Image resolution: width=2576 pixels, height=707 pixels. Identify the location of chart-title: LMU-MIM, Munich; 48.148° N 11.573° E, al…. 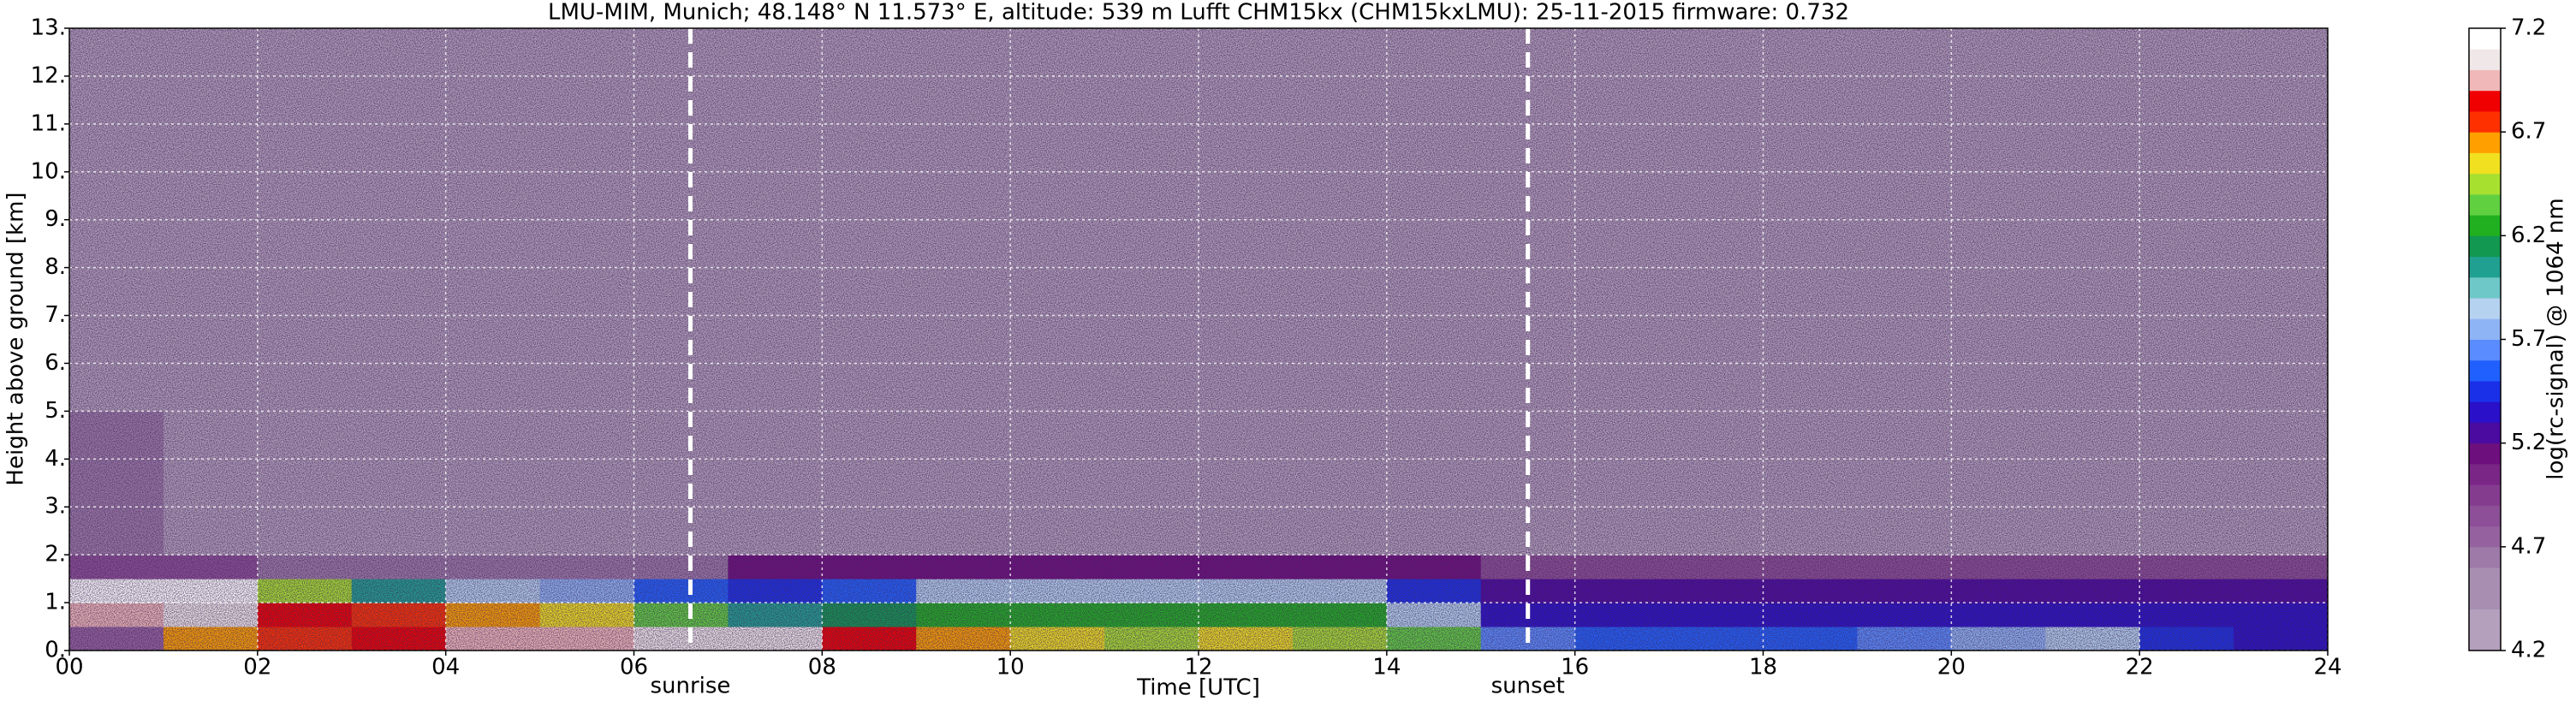
(1198, 13).